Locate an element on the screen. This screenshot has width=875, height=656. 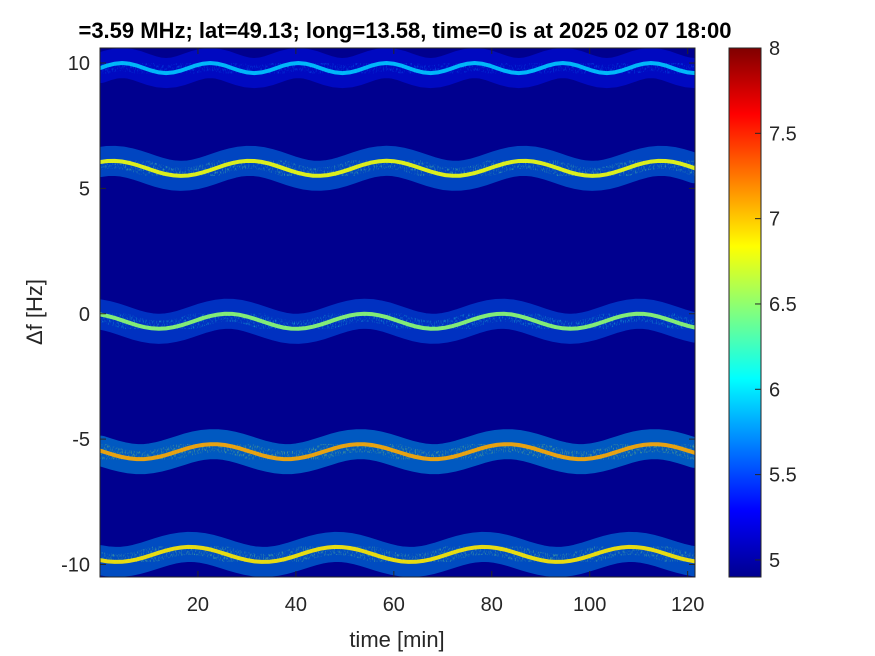
colorbar is located at coordinates (745, 312).